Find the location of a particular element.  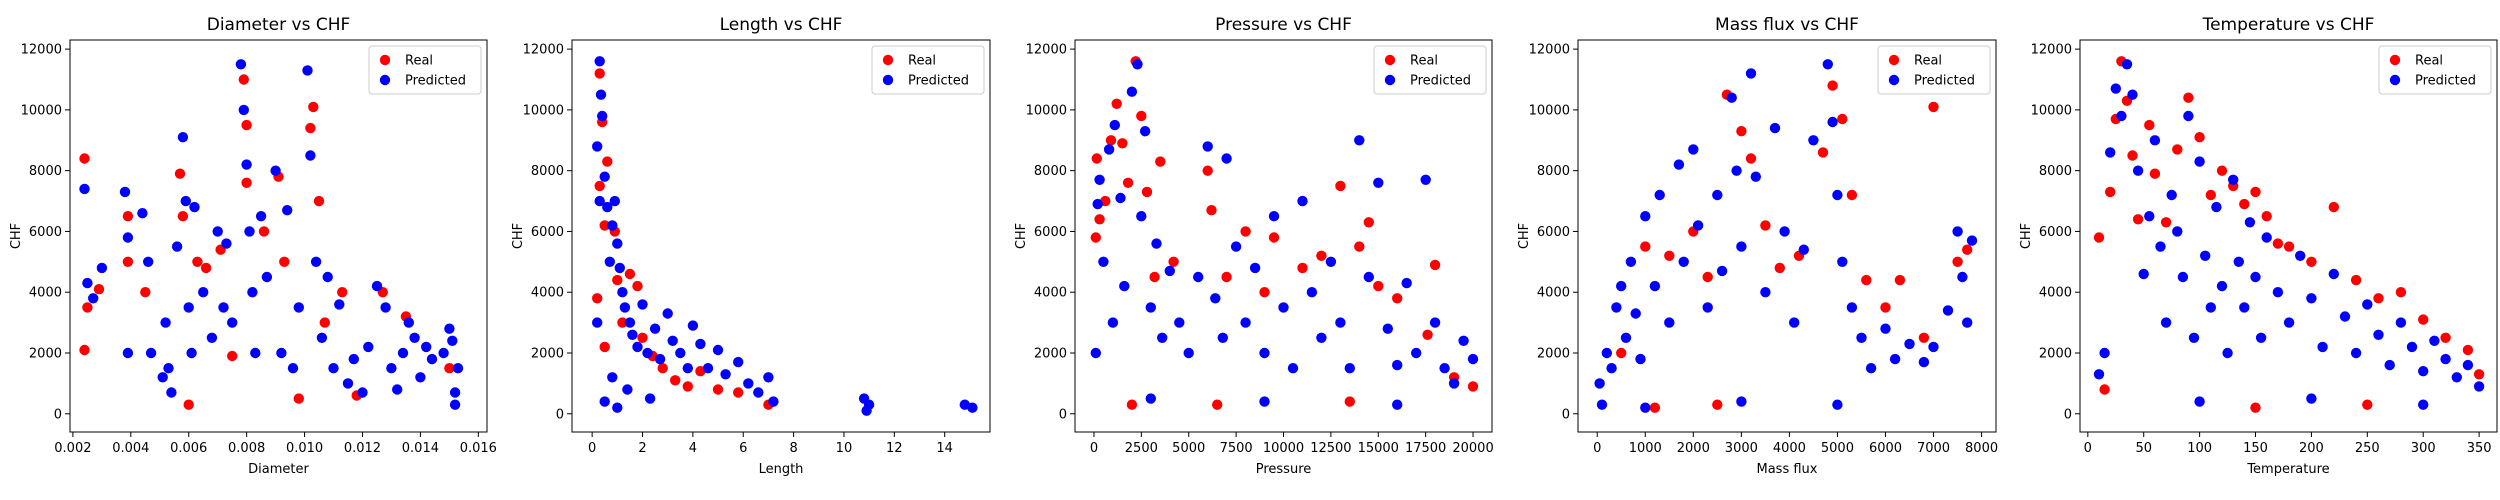

x-tick-label: 2000 is located at coordinates (1693, 448).